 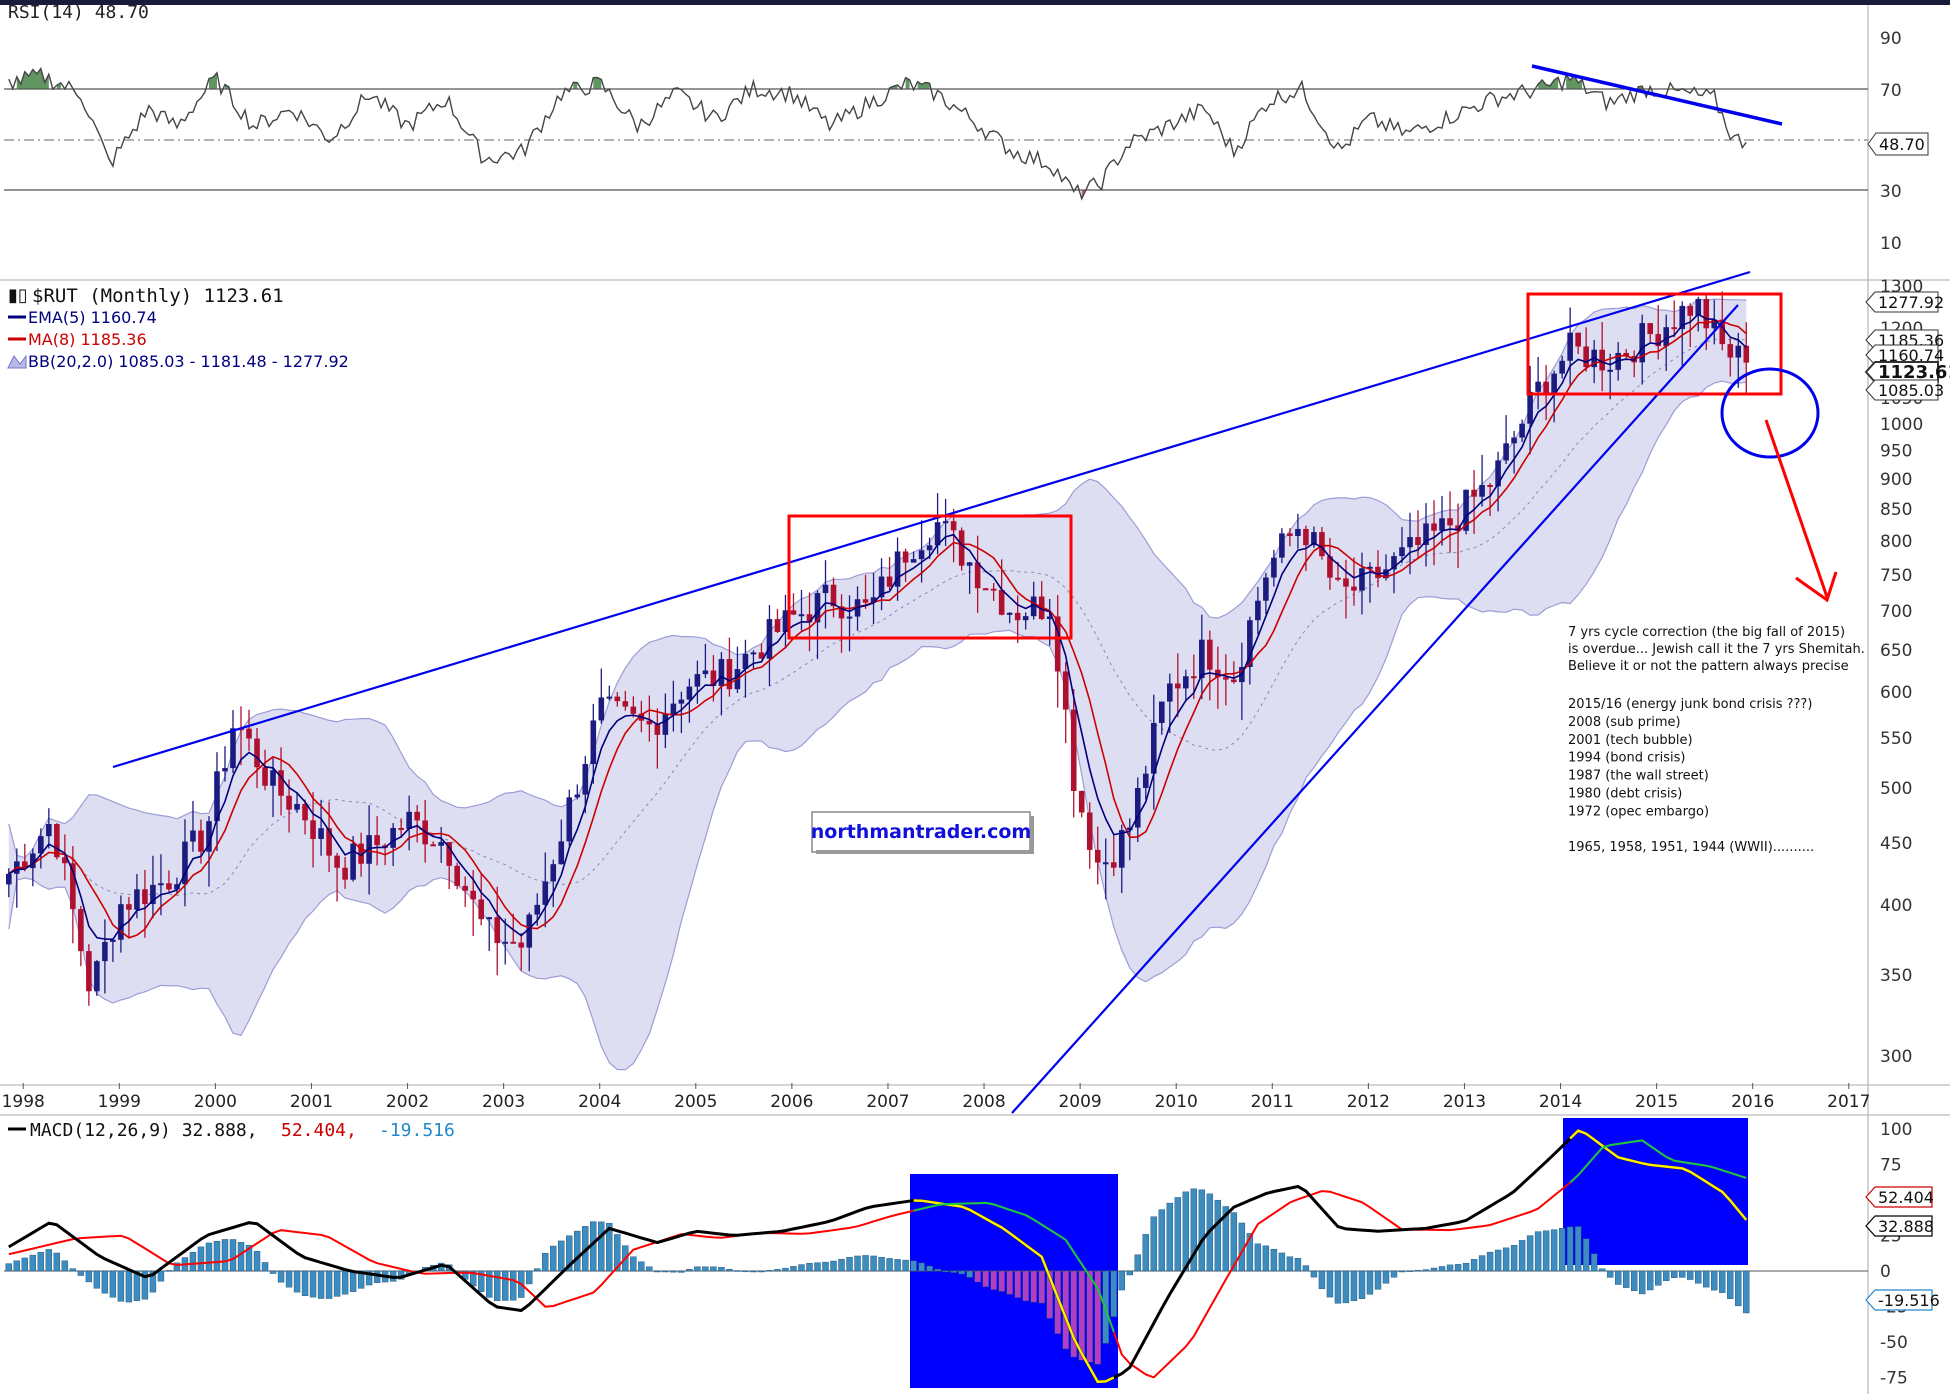 What do you see at coordinates (1816, 587) in the screenshot?
I see `down-arrow-head` at bounding box center [1816, 587].